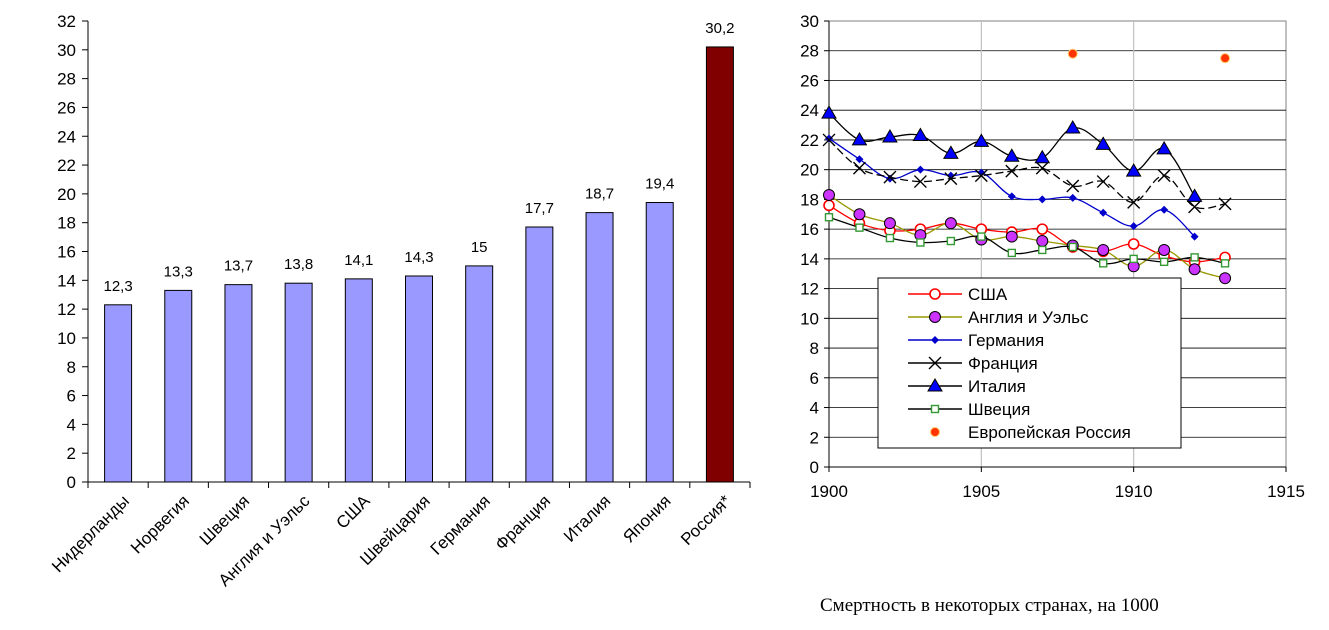 The image size is (1329, 630). Describe the element at coordinates (66, 21) in the screenshot. I see `bar-y-tick-label: 32` at that location.